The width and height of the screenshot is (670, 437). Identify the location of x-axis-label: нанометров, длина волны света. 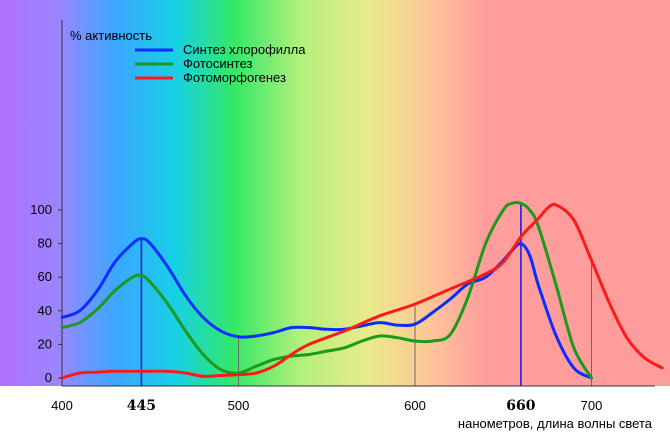
(555, 423).